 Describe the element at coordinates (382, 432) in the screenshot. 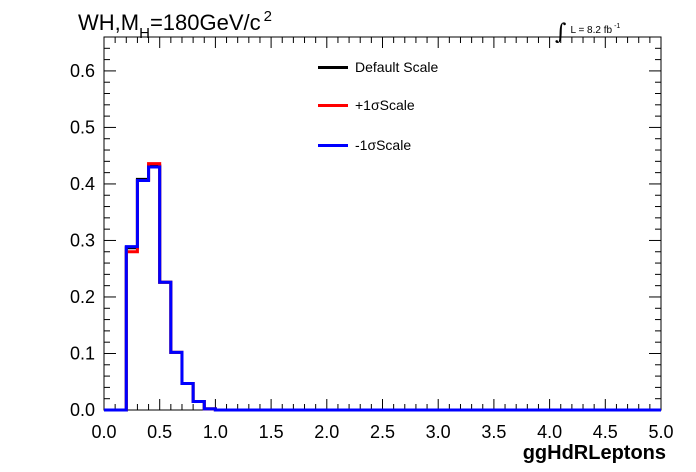

I see `x-tick-label: 2.5` at that location.